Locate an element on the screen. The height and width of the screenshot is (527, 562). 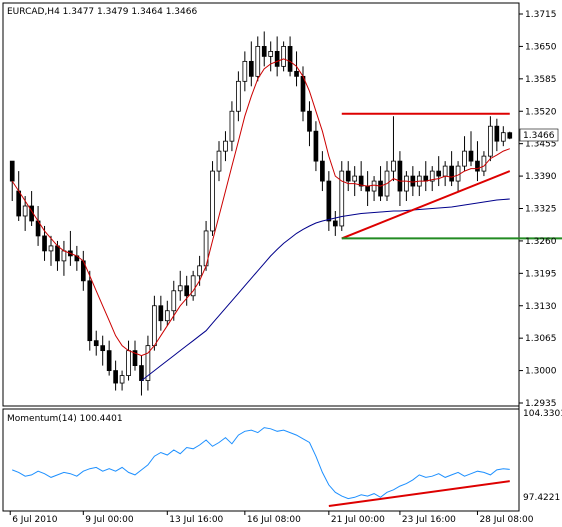
price-tick-label: 1.3000 is located at coordinates (541, 372).